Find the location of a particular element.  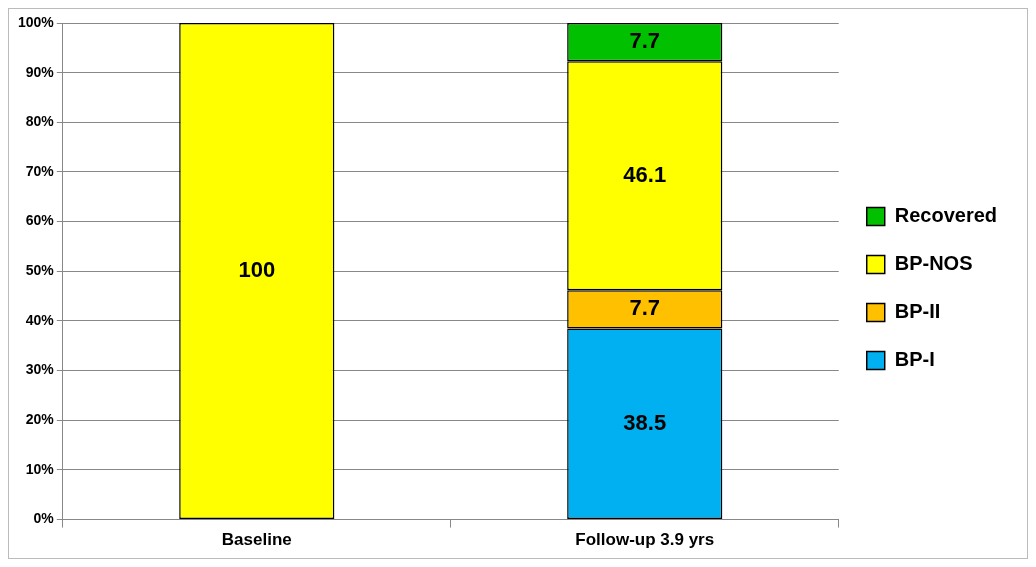

y-tick-label: 100% is located at coordinates (36, 21).